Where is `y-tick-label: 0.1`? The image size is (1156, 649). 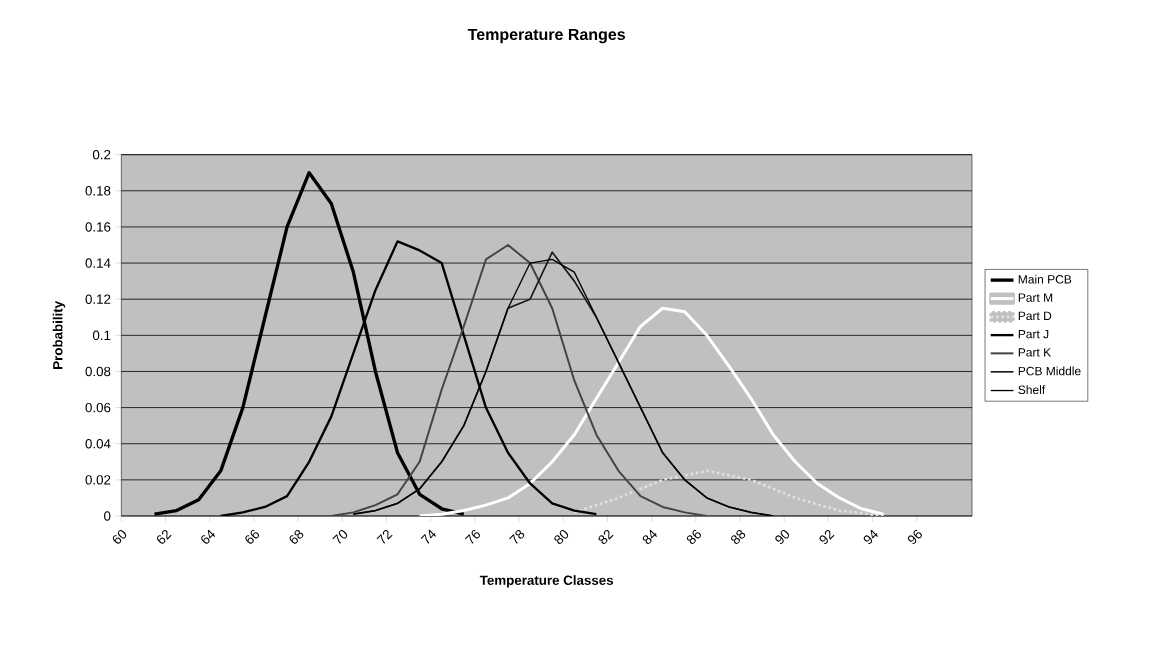 y-tick-label: 0.1 is located at coordinates (101, 335).